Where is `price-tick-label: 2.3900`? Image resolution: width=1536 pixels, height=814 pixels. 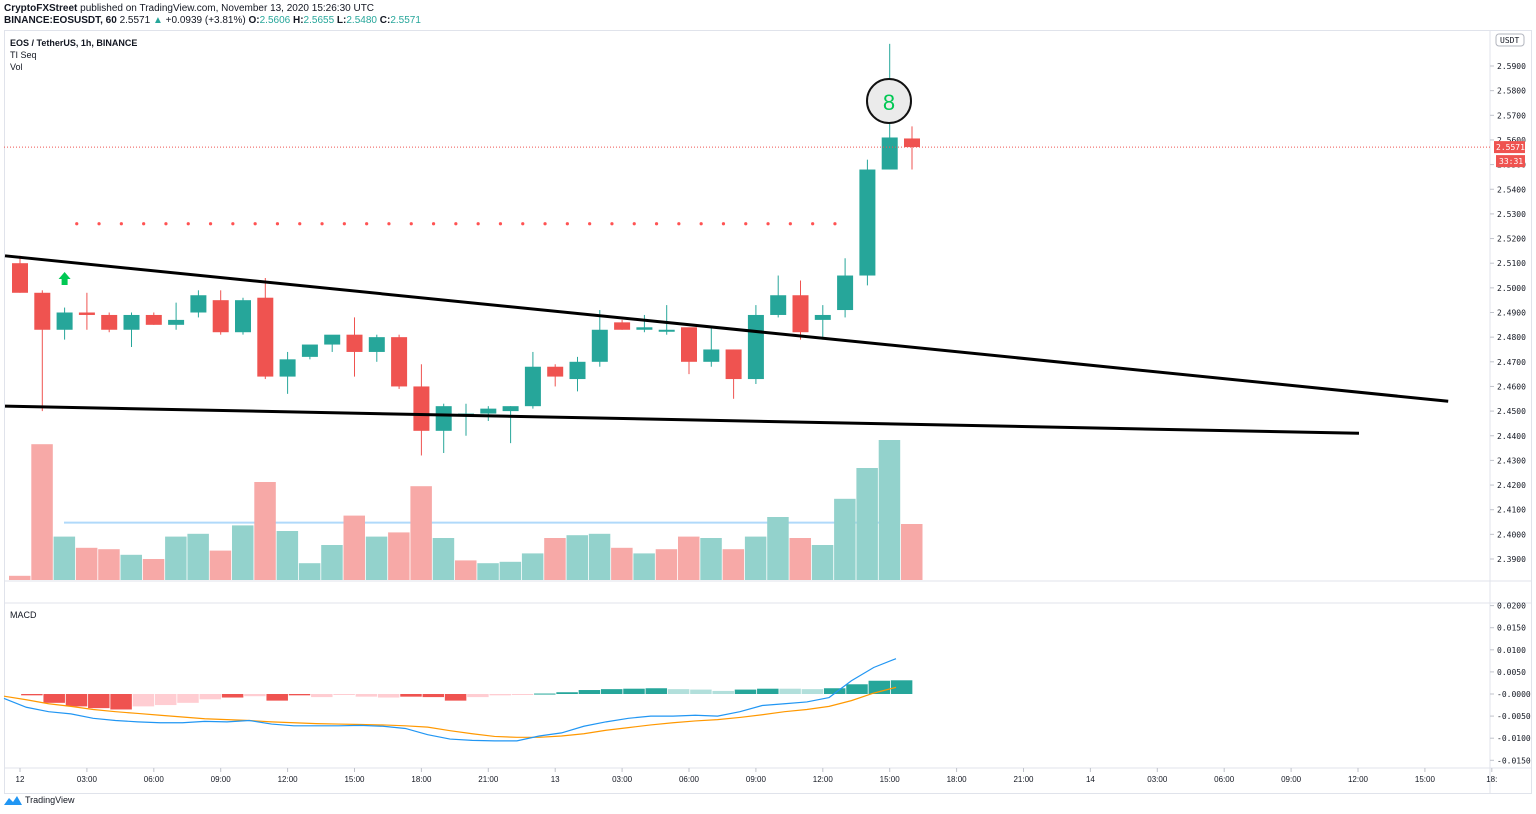 price-tick-label: 2.3900 is located at coordinates (1511, 559).